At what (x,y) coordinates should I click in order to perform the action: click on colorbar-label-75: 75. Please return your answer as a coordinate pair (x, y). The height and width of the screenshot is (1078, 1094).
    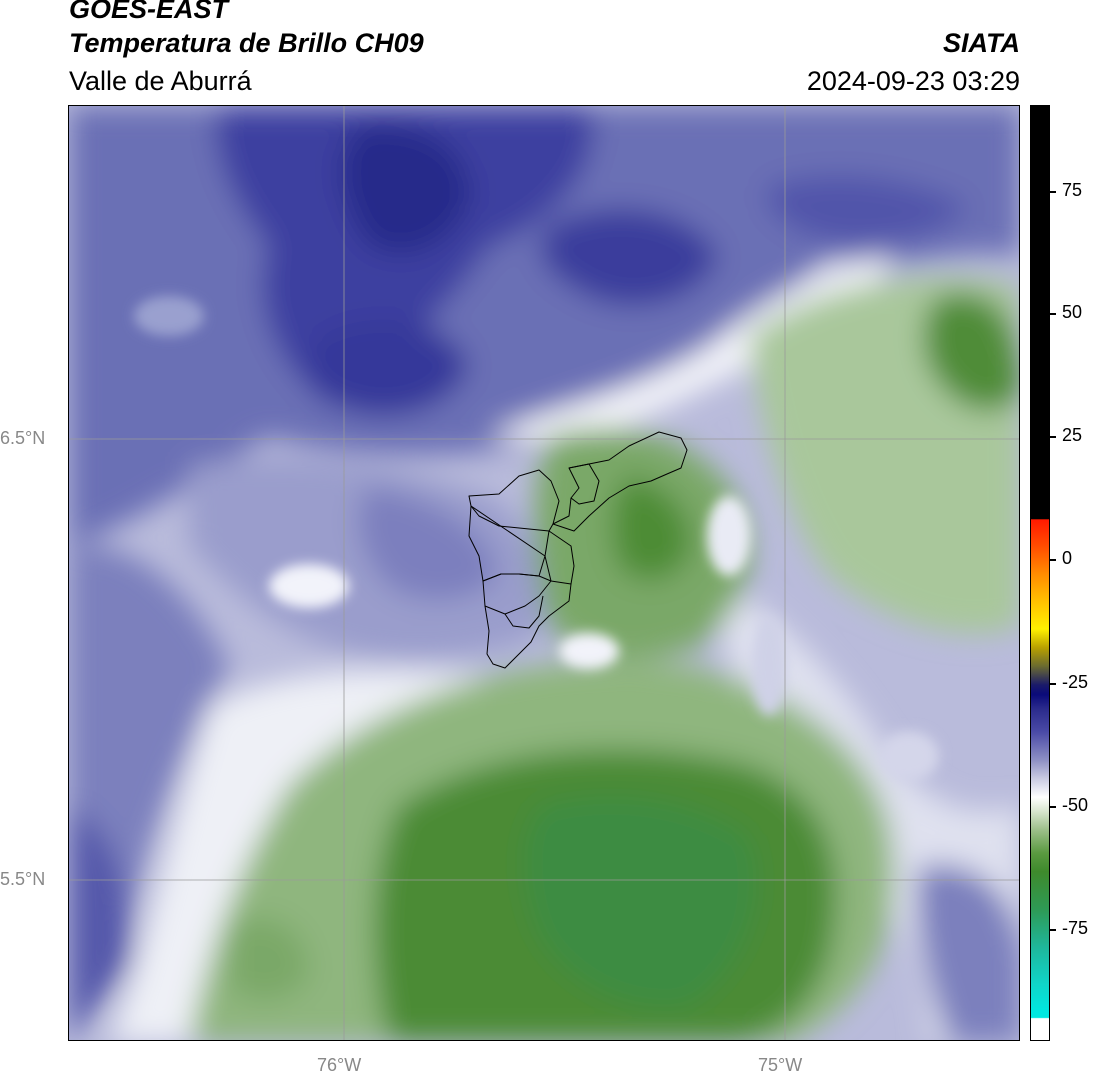
    Looking at the image, I should click on (1072, 190).